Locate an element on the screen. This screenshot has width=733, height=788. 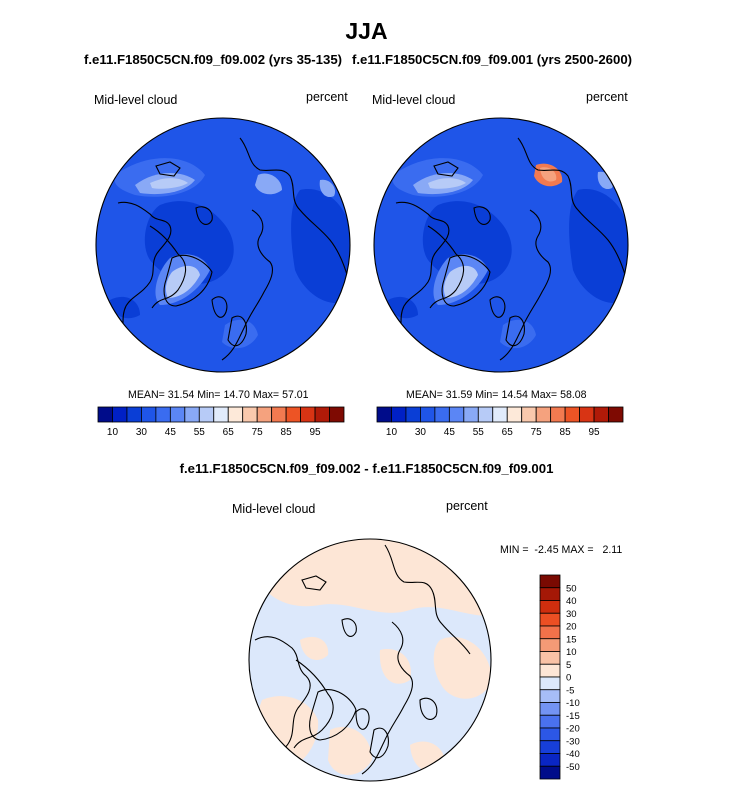
colorbar-tick-label: -50 is located at coordinates (573, 767).